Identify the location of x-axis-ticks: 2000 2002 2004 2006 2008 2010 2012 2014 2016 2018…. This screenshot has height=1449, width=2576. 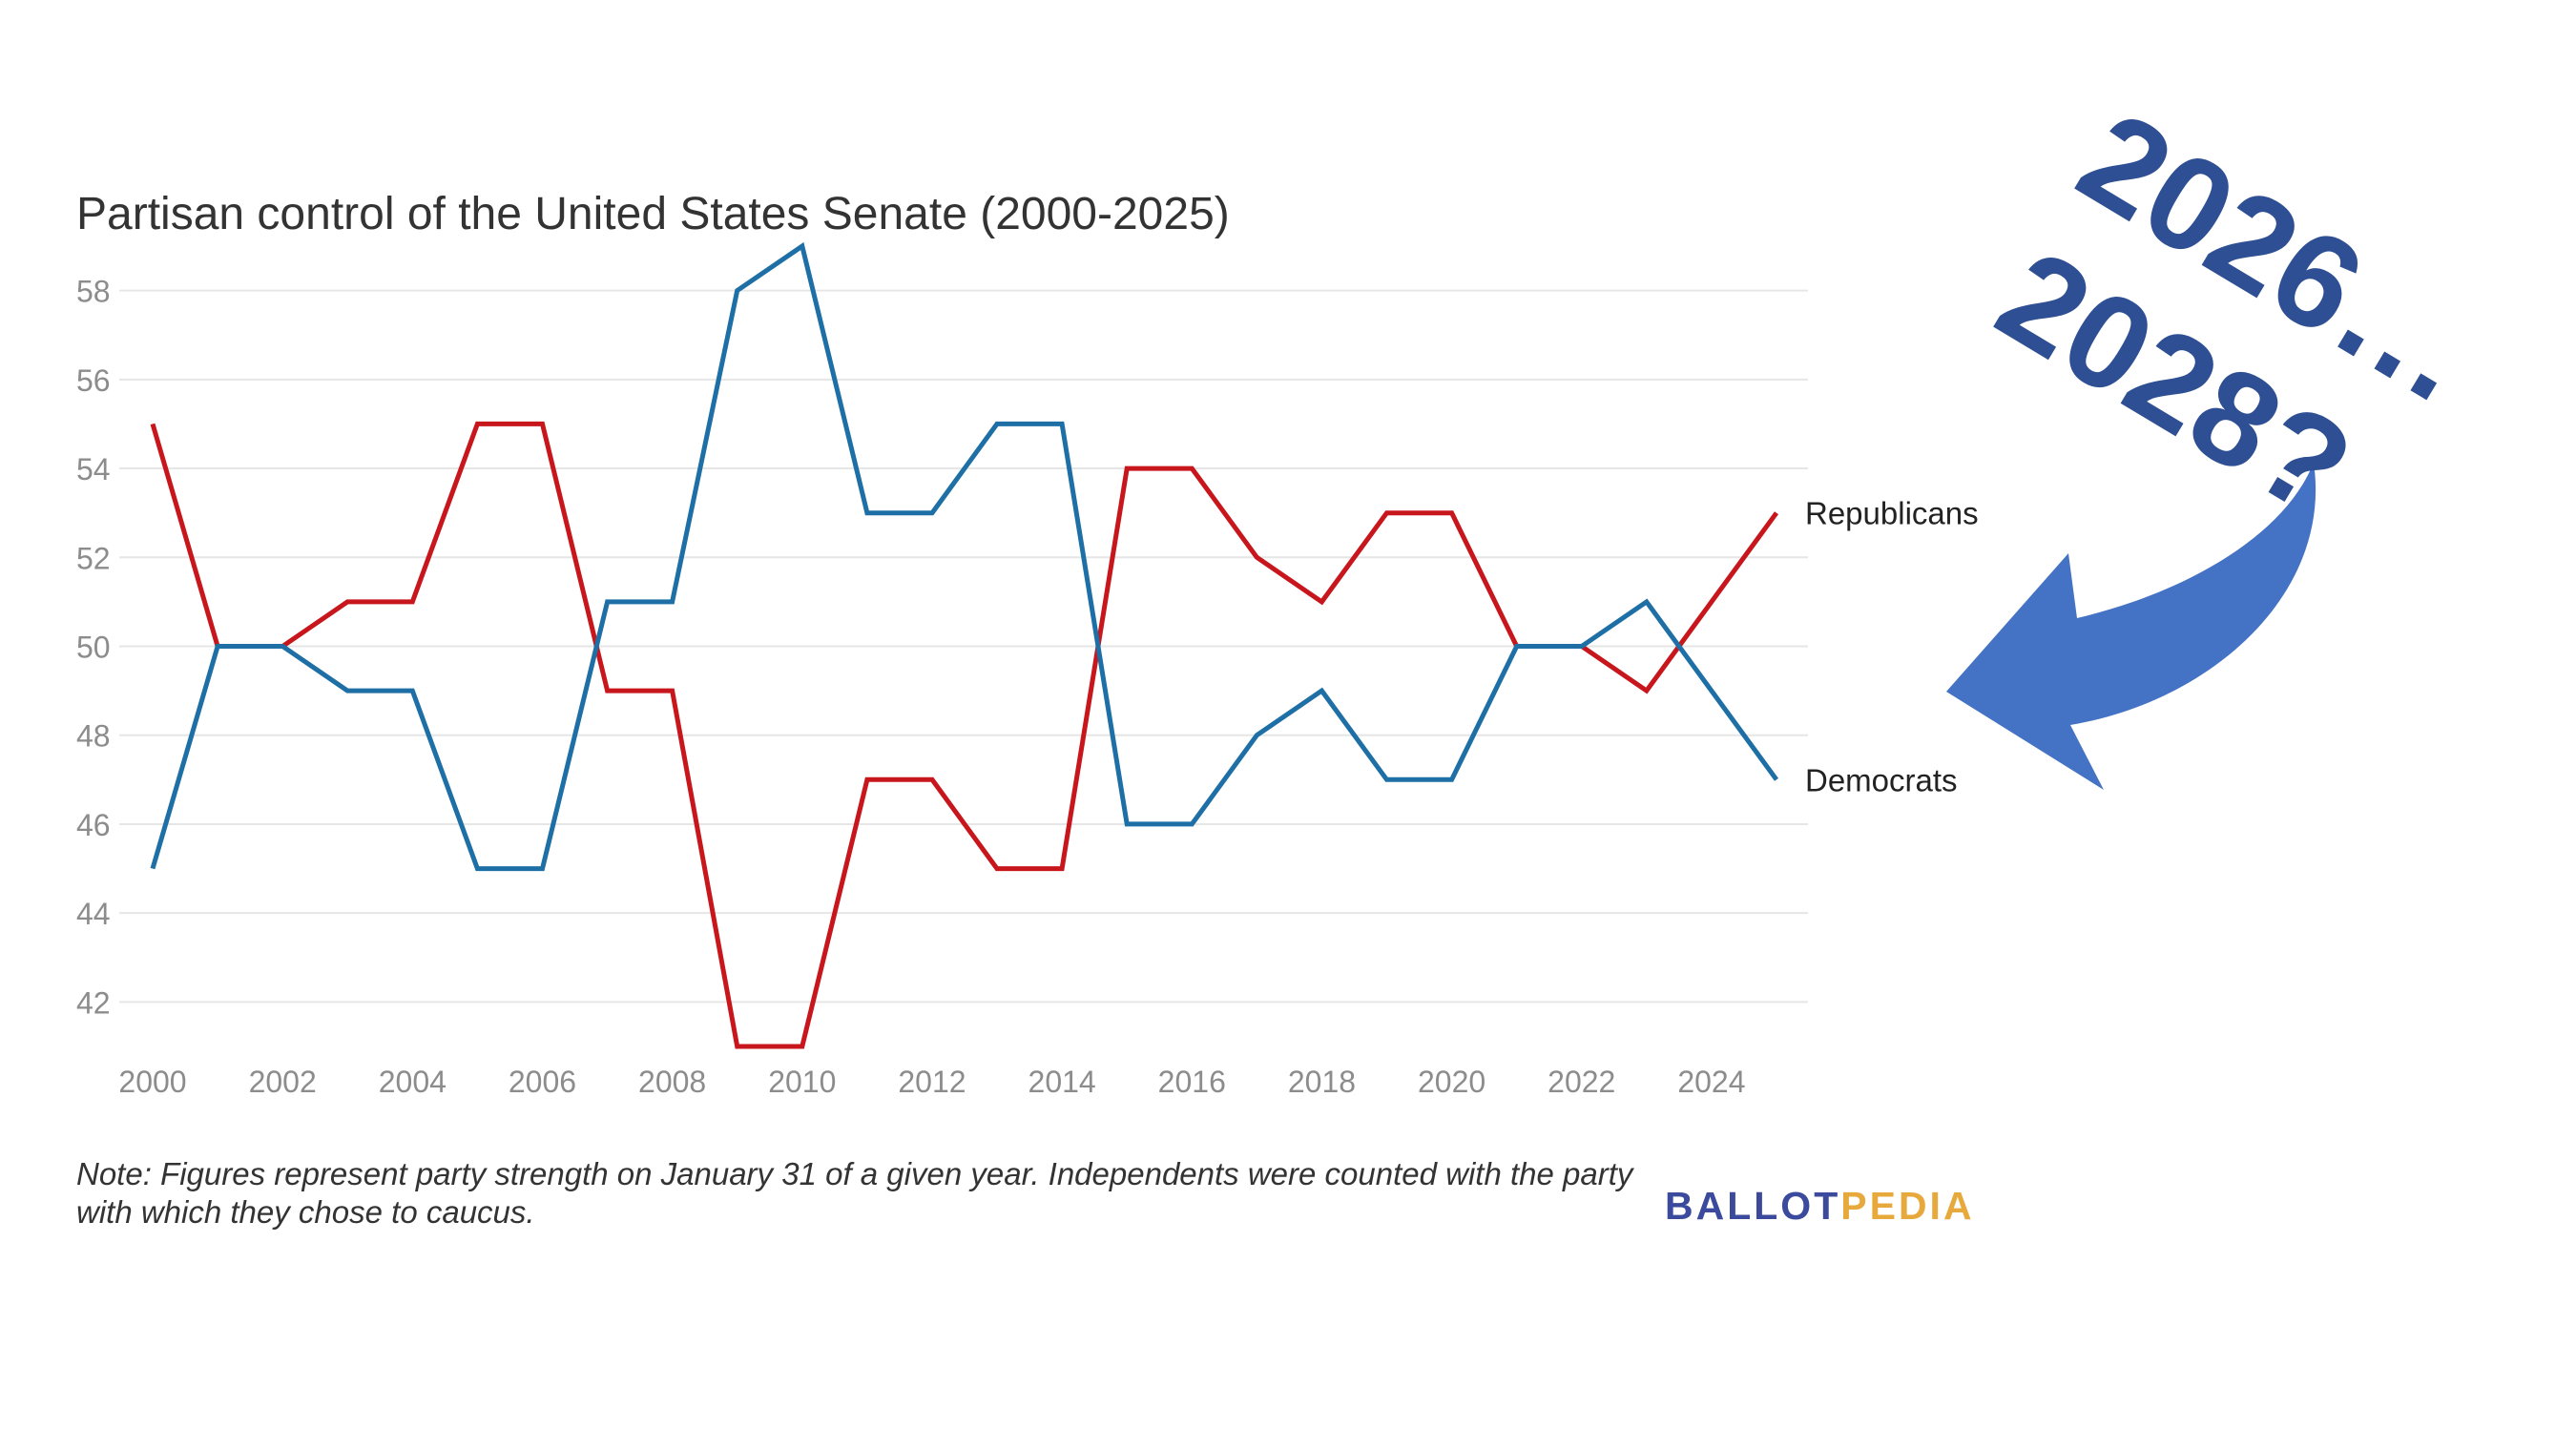
(931, 1082).